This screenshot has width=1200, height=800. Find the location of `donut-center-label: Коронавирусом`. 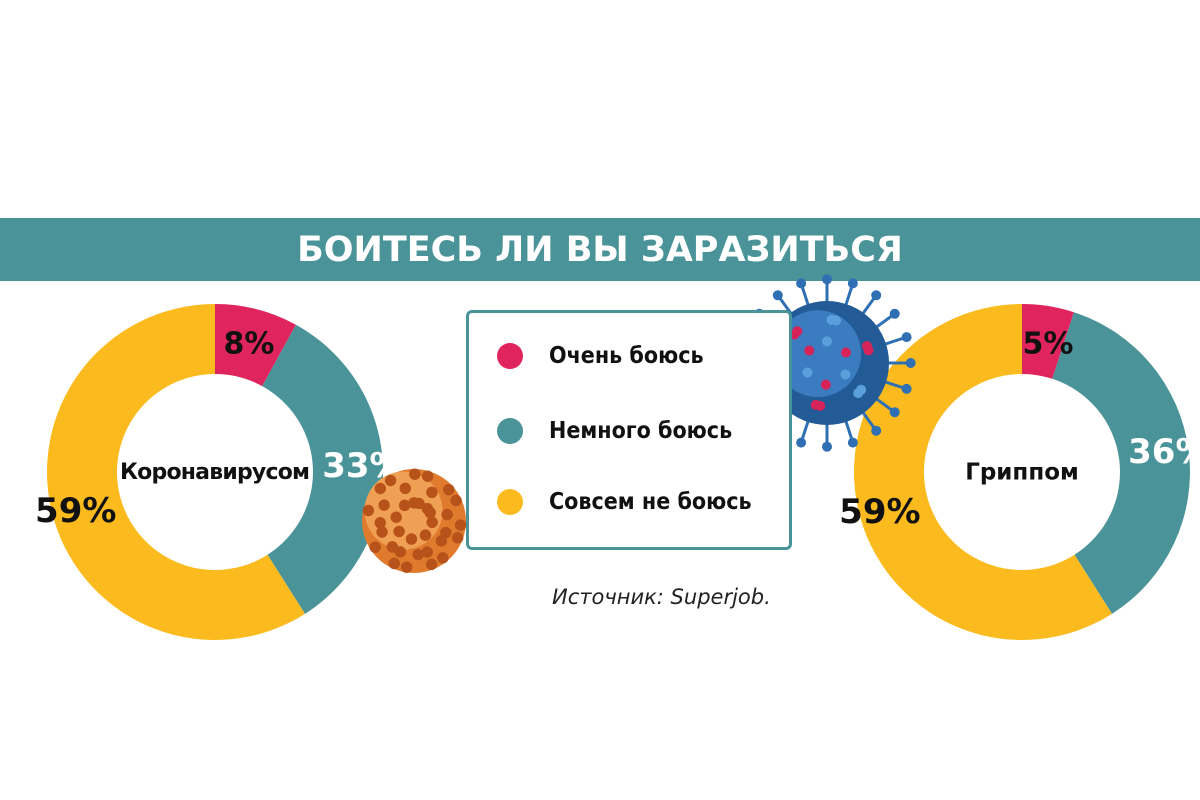

donut-center-label: Коронавирусом is located at coordinates (215, 472).